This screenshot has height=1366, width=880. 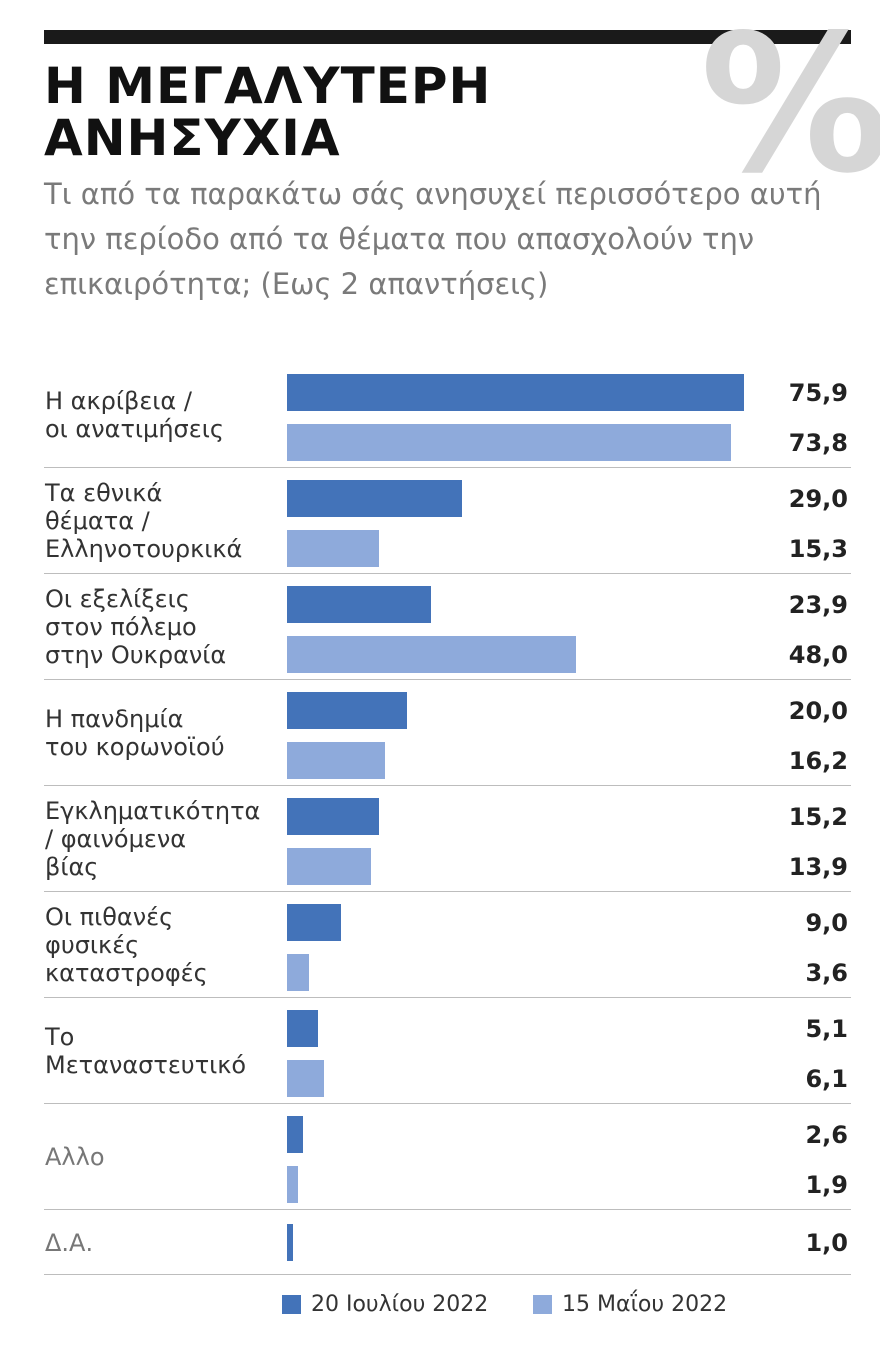 I want to click on chart-title: Η ΜΕΓΑΛΥΤΕΡΗ ΑΝΗΣΥΧΙΑ, so click(x=268, y=112).